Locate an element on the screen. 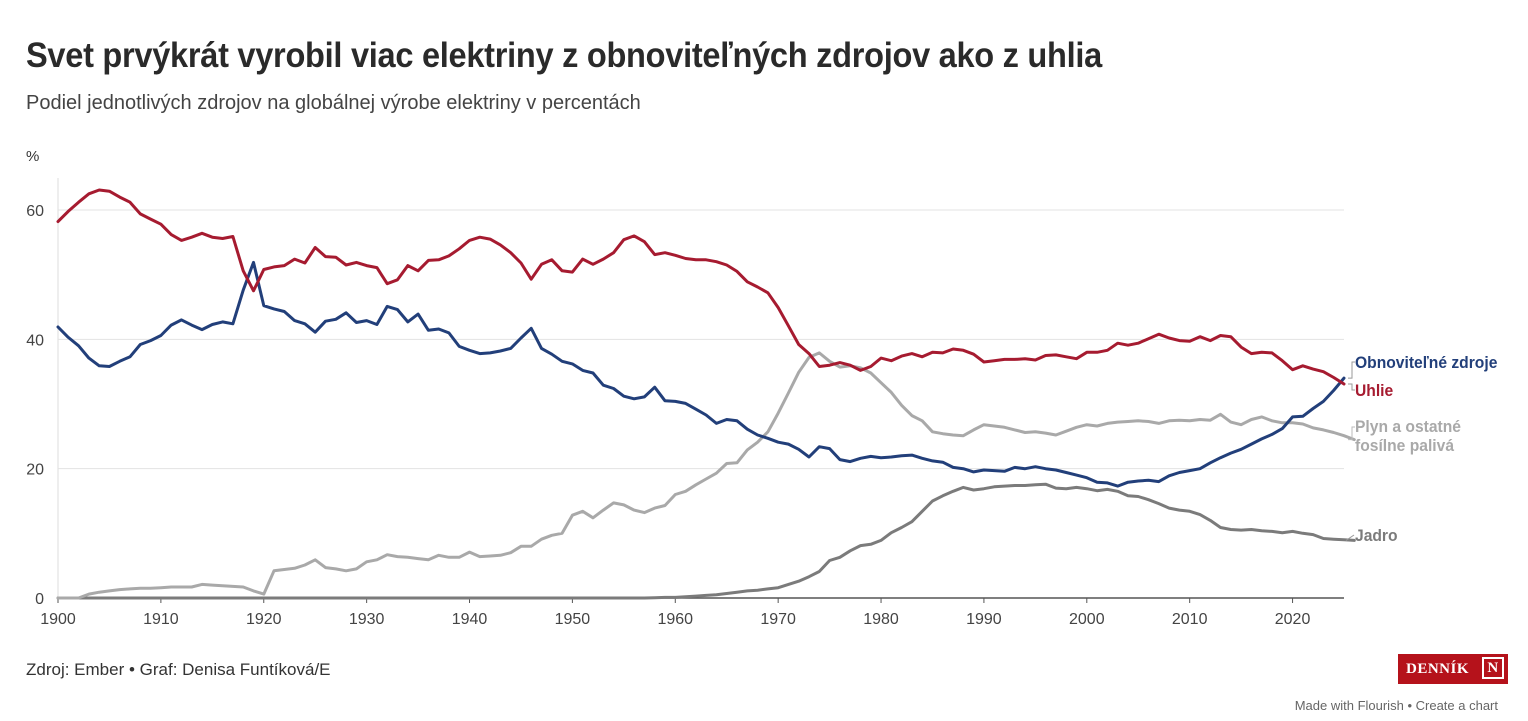  y-tick-label: 0 is located at coordinates (39, 599).